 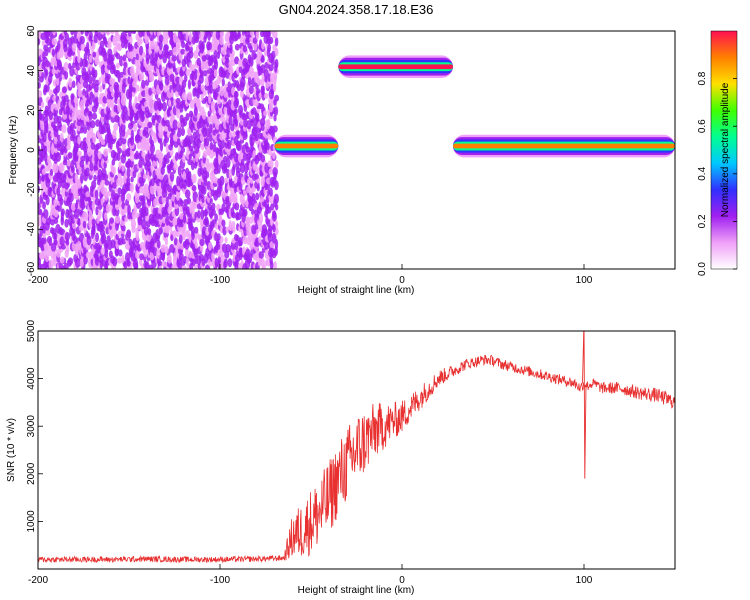 What do you see at coordinates (725, 149) in the screenshot?
I see `colorbar-label: Normalized spectral amplitude` at bounding box center [725, 149].